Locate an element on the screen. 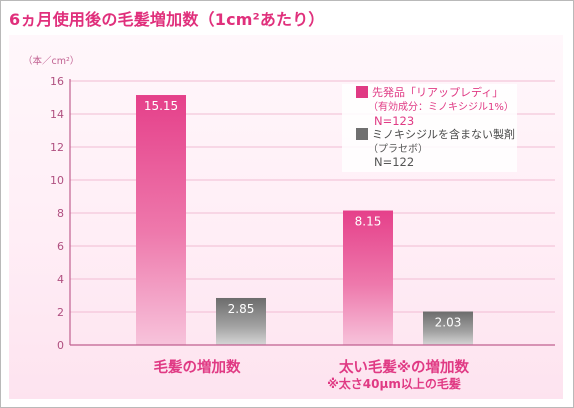  bar-value-label: 2.85 is located at coordinates (241, 309).